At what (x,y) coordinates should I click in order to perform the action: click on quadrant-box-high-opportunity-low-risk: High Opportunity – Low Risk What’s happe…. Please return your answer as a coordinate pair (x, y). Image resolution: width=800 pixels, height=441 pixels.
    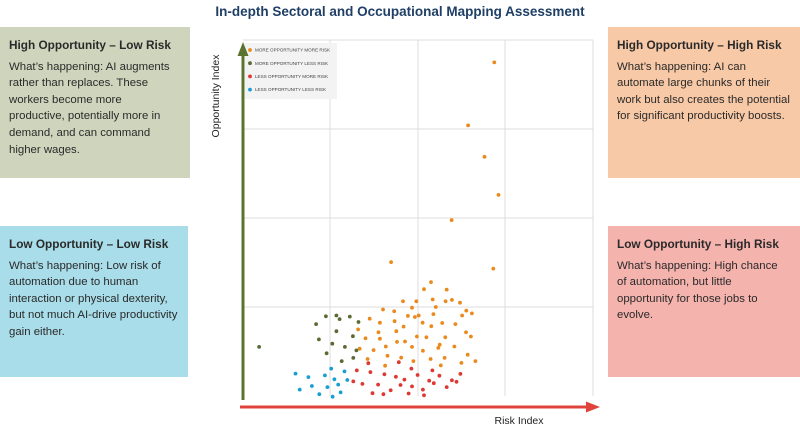
    Looking at the image, I should click on (95, 102).